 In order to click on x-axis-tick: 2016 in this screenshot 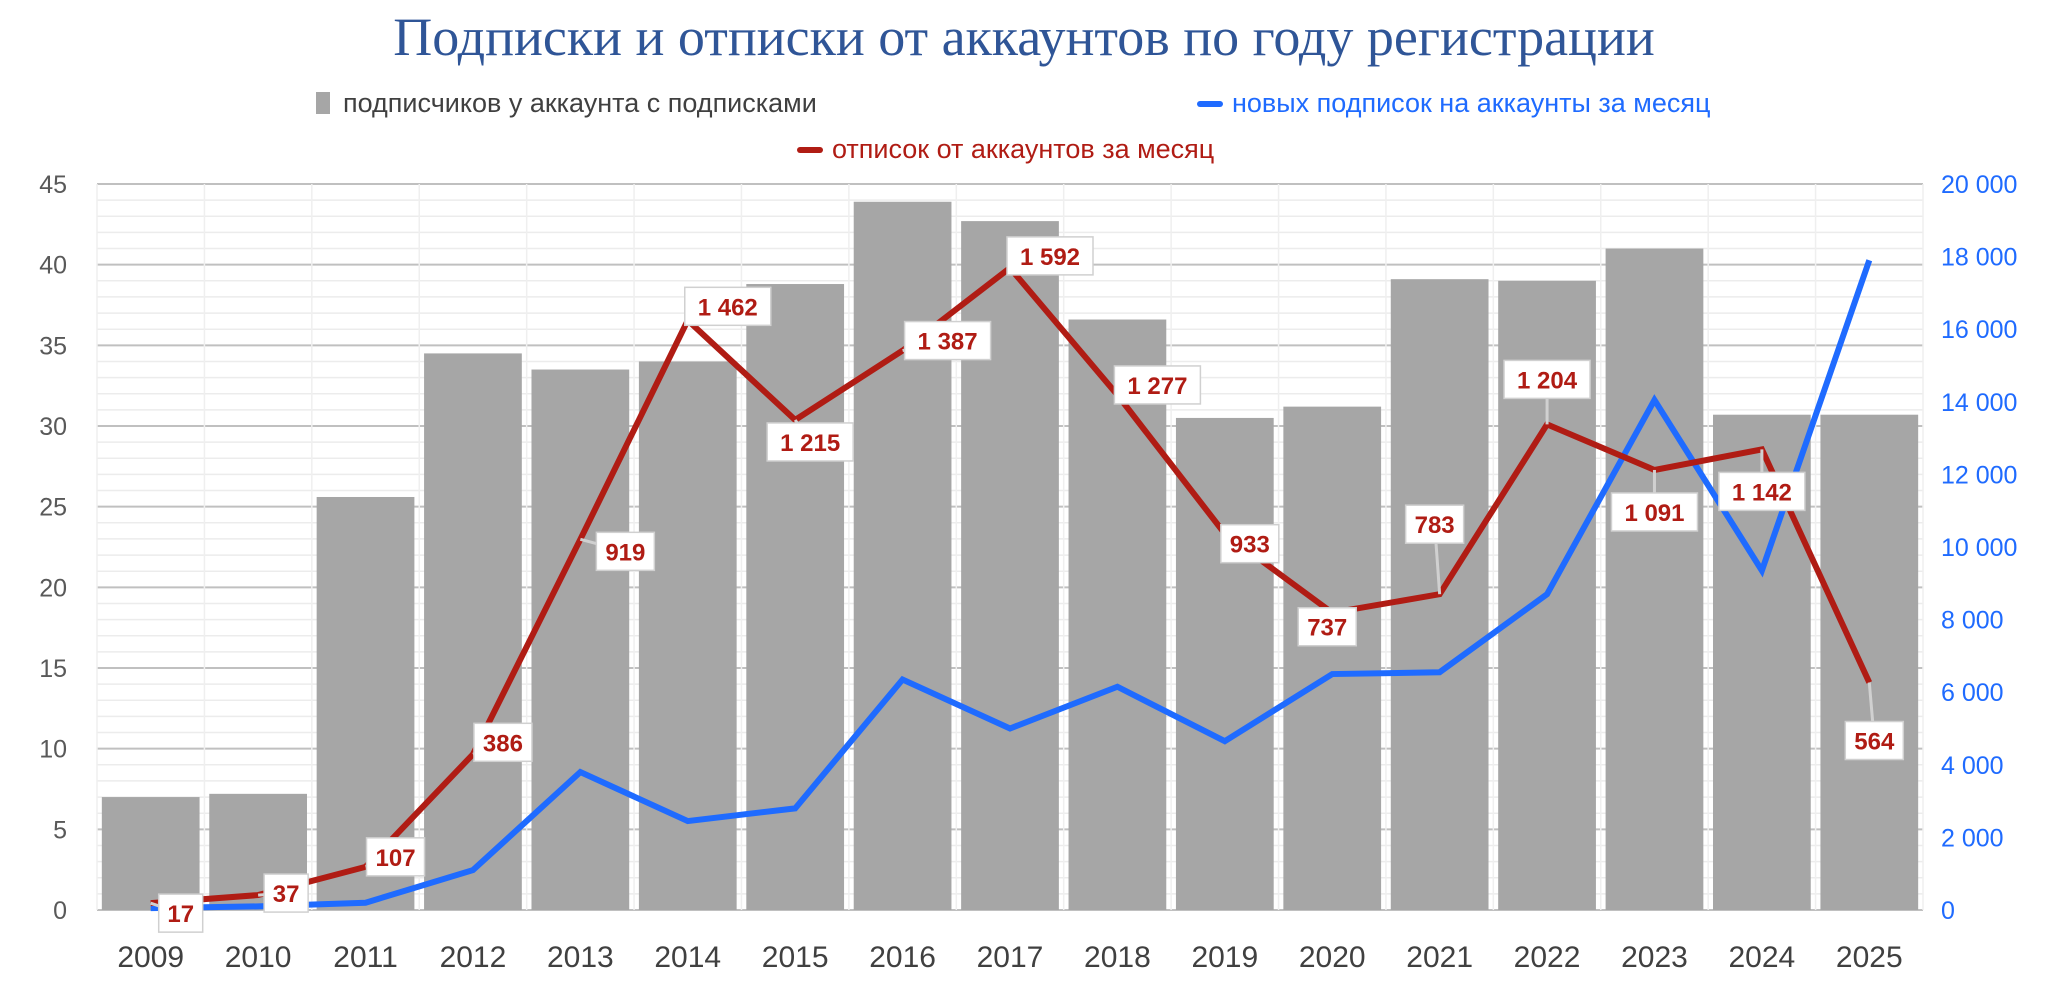, I will do `click(902, 957)`.